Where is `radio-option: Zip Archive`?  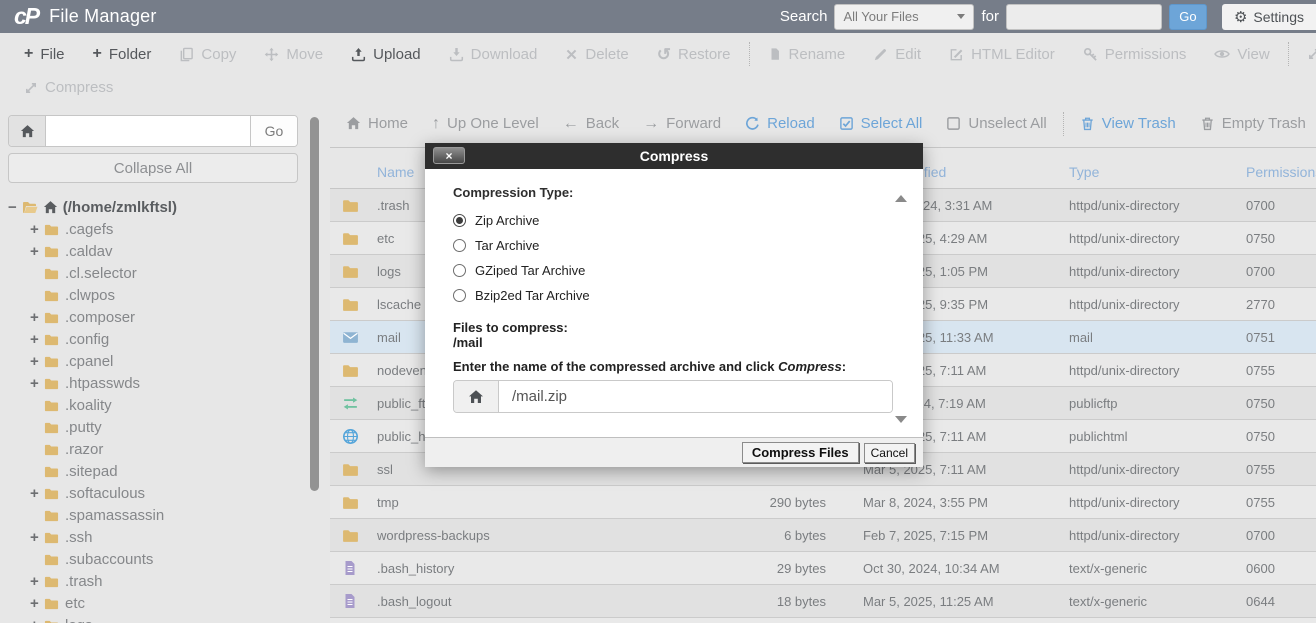
radio-option: Zip Archive is located at coordinates (675, 220).